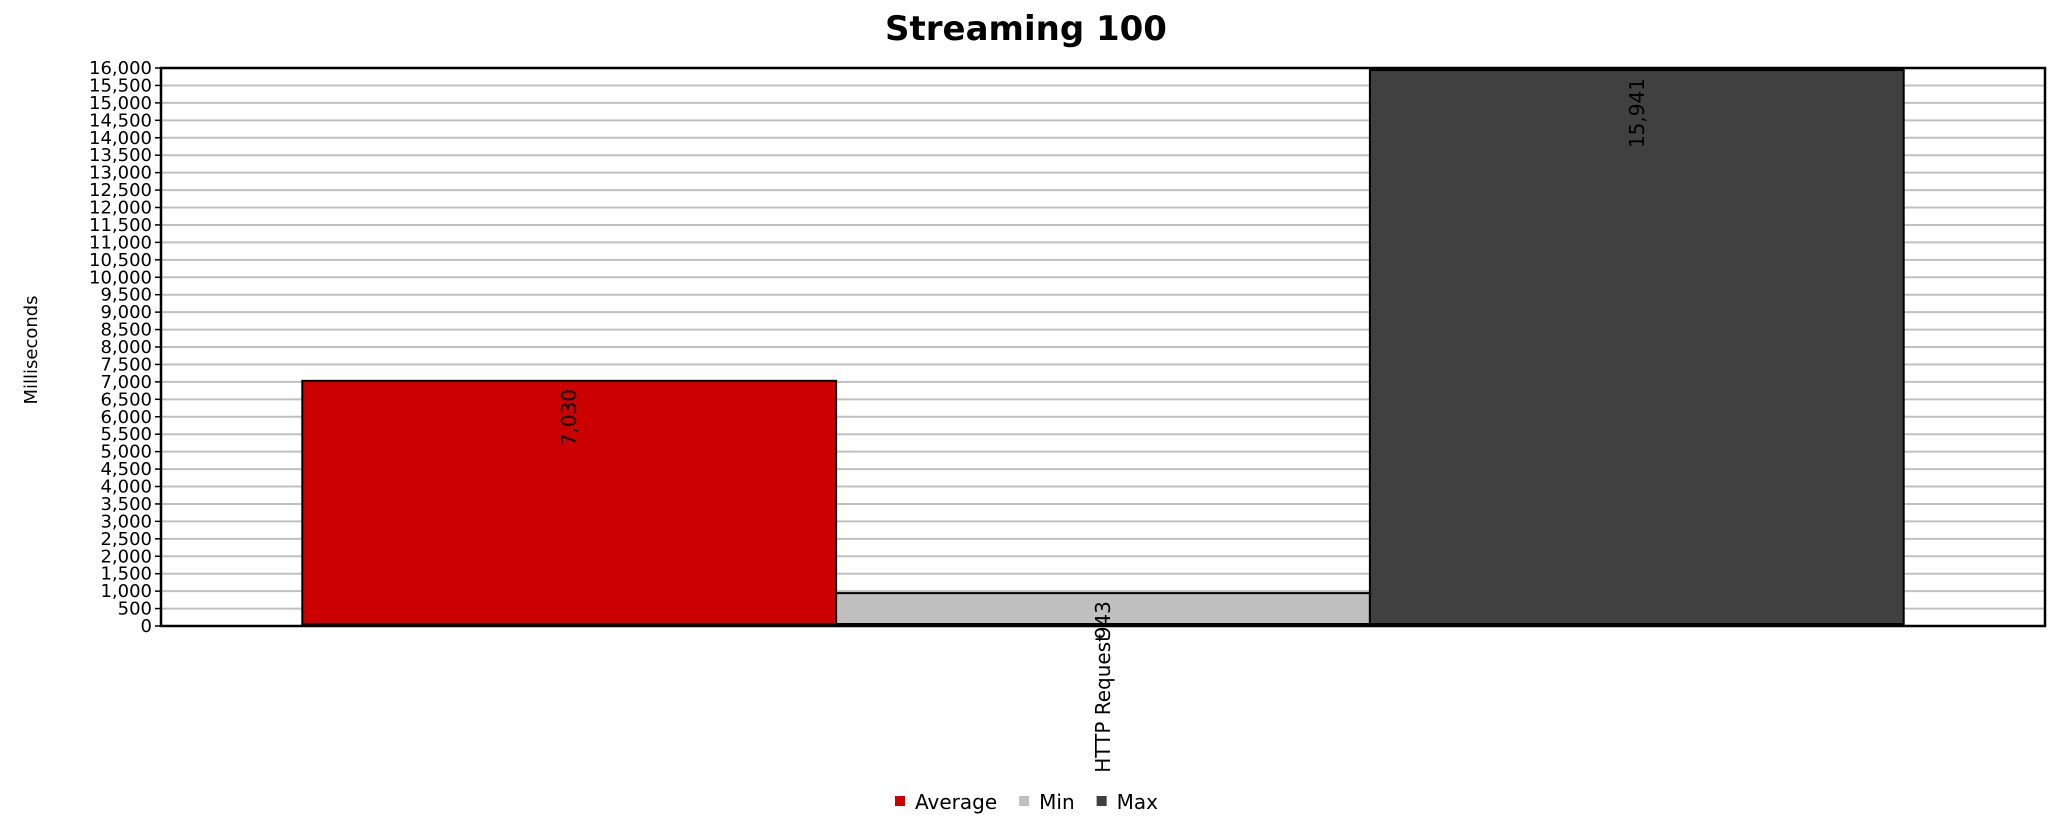 The image size is (2052, 836). Describe the element at coordinates (120, 277) in the screenshot. I see `y-tick-label: 10,000` at that location.